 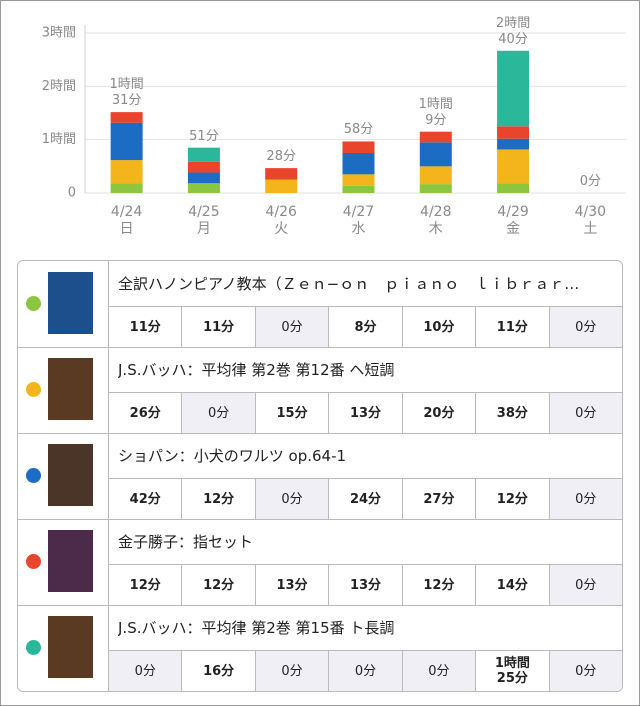 What do you see at coordinates (127, 229) in the screenshot?
I see `weekday-label: 日` at bounding box center [127, 229].